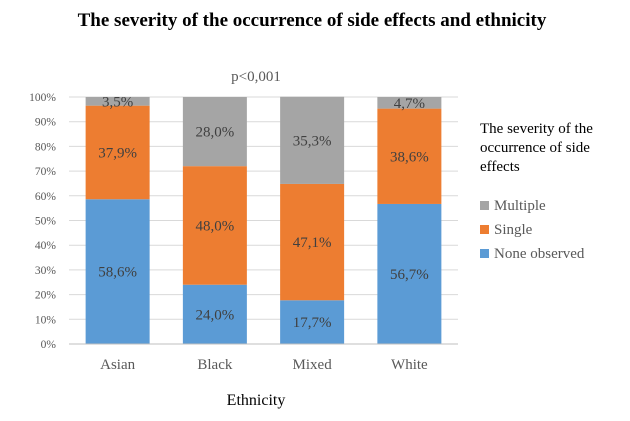  Describe the element at coordinates (46, 222) in the screenshot. I see `y-tick-label: 50%` at that location.